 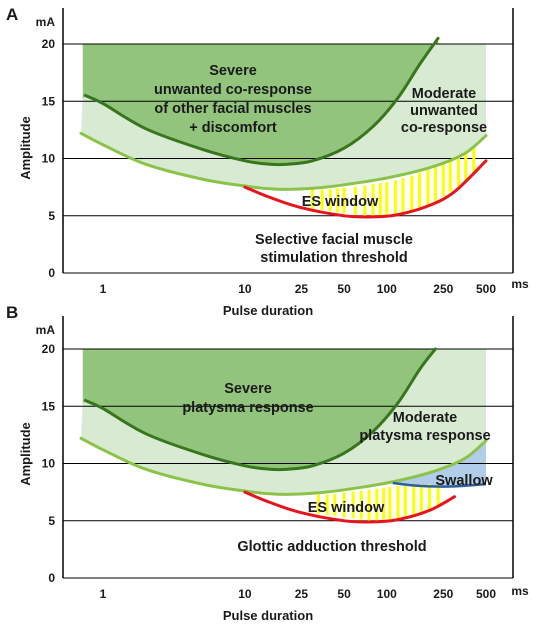 I want to click on swallow-threshold-line, so click(x=439, y=484).